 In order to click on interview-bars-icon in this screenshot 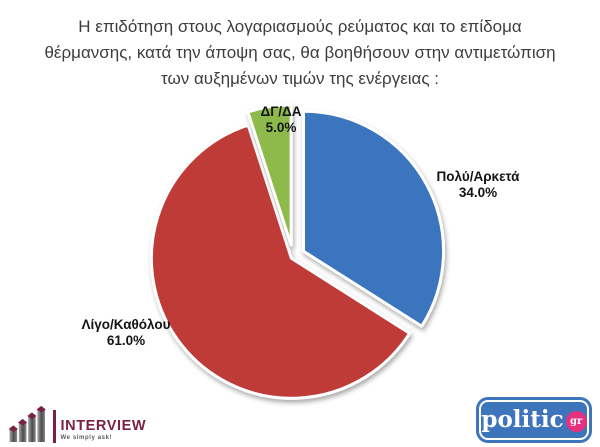, I will do `click(27, 423)`.